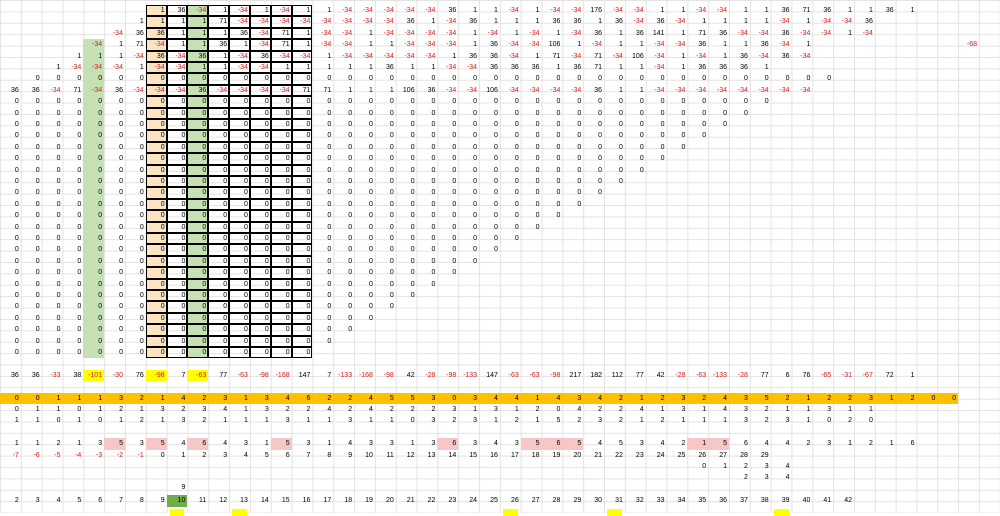 The width and height of the screenshot is (1000, 516). Describe the element at coordinates (100, 501) in the screenshot. I see `bottom-index-cell: 6` at that location.